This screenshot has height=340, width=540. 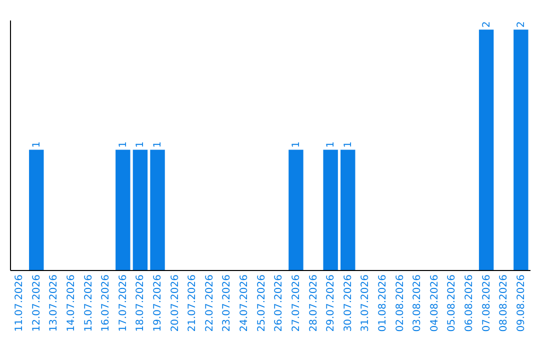 What do you see at coordinates (175, 303) in the screenshot?
I see `x-tick-label: 20.07.2026` at bounding box center [175, 303].